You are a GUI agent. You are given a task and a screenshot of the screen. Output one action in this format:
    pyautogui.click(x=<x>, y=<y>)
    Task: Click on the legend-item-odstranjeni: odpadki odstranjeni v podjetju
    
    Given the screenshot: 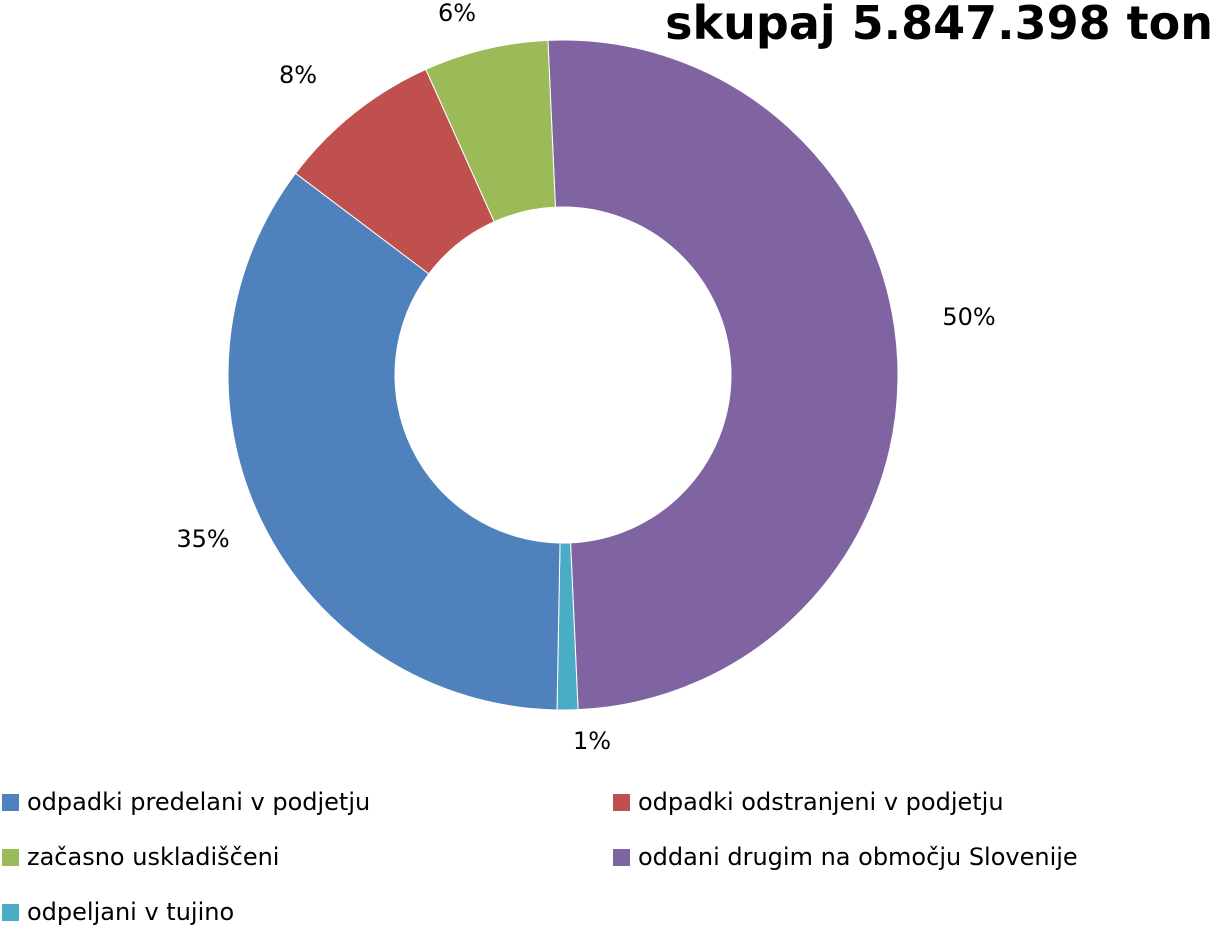 What is the action you would take?
    pyautogui.click(x=808, y=802)
    